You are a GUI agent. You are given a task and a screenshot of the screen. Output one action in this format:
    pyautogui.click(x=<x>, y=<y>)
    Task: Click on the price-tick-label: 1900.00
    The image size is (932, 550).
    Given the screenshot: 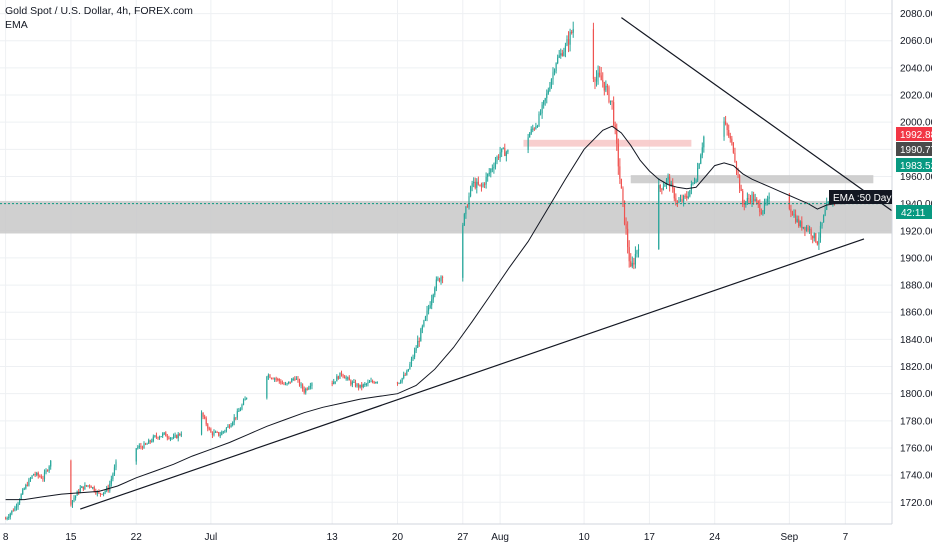 What is the action you would take?
    pyautogui.click(x=916, y=258)
    